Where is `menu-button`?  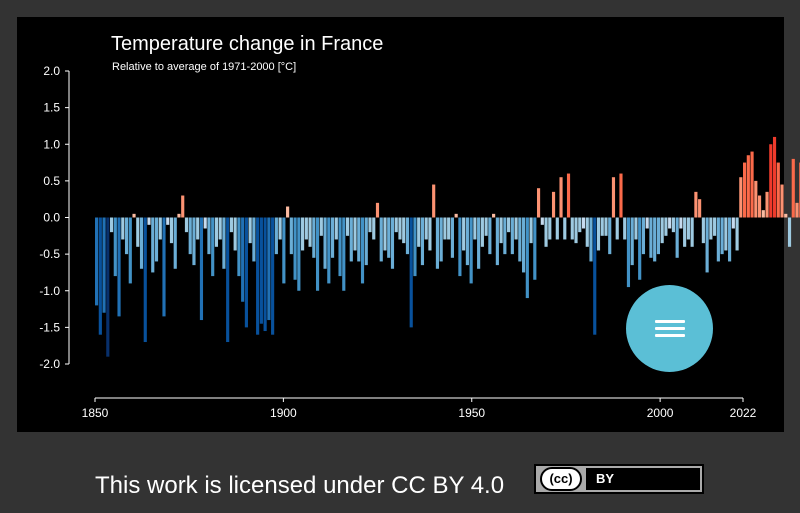 menu-button is located at coordinates (669, 328).